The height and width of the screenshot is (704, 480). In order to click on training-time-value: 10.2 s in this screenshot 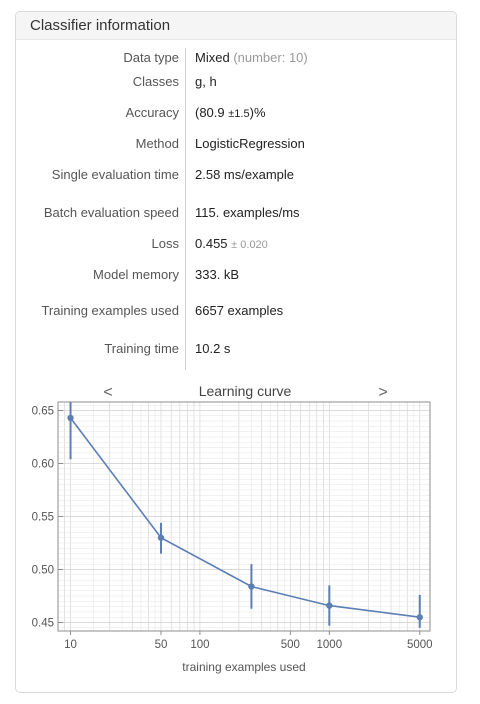, I will do `click(213, 348)`.